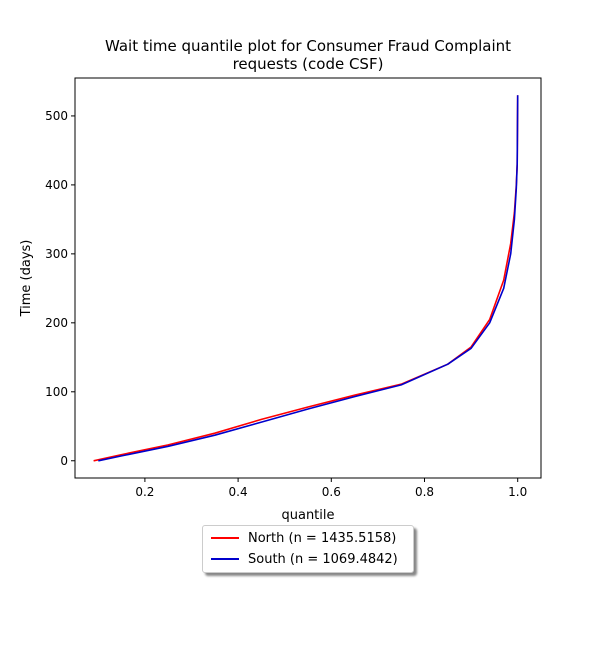 Image resolution: width=600 pixels, height=650 pixels. Describe the element at coordinates (307, 515) in the screenshot. I see `x-axis-label: quantile` at that location.